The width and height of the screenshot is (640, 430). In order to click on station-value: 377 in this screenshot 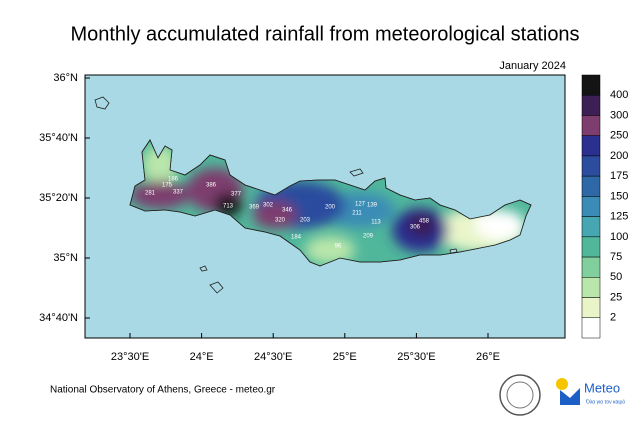, I will do `click(236, 195)`.